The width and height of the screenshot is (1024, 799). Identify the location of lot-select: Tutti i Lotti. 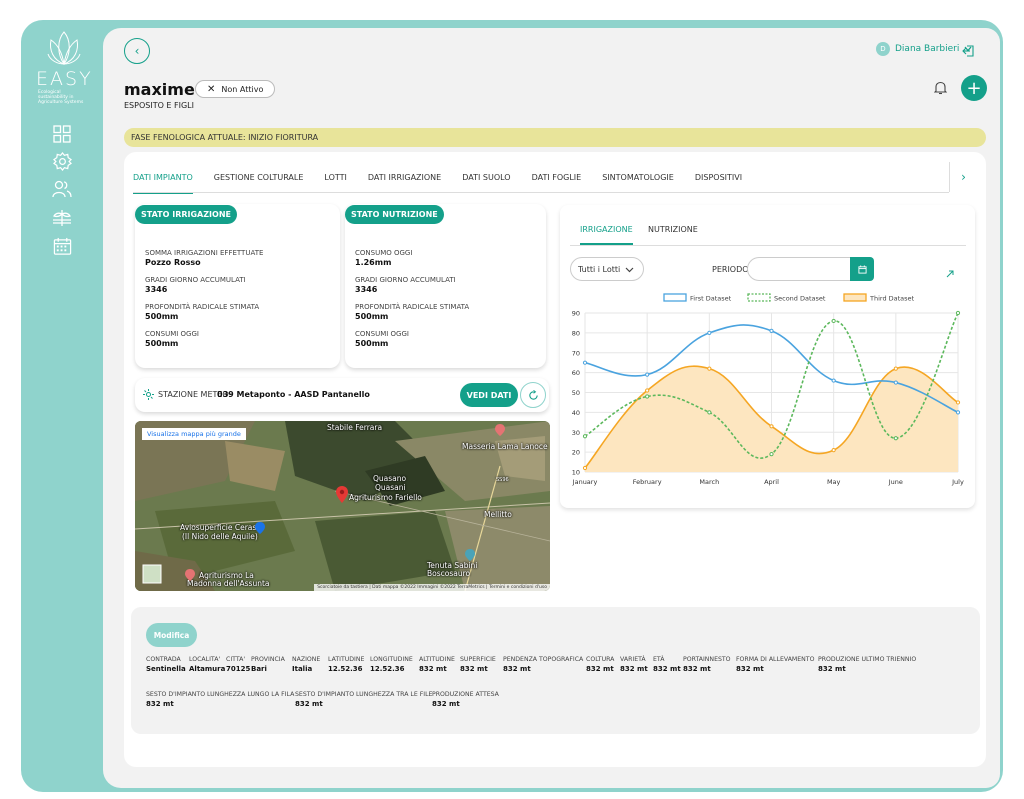
(607, 269).